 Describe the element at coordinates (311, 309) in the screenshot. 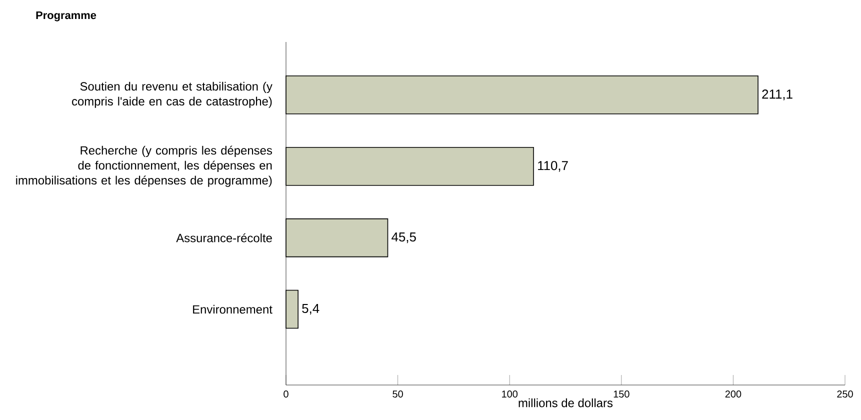

I see `data-label: 5,4` at that location.